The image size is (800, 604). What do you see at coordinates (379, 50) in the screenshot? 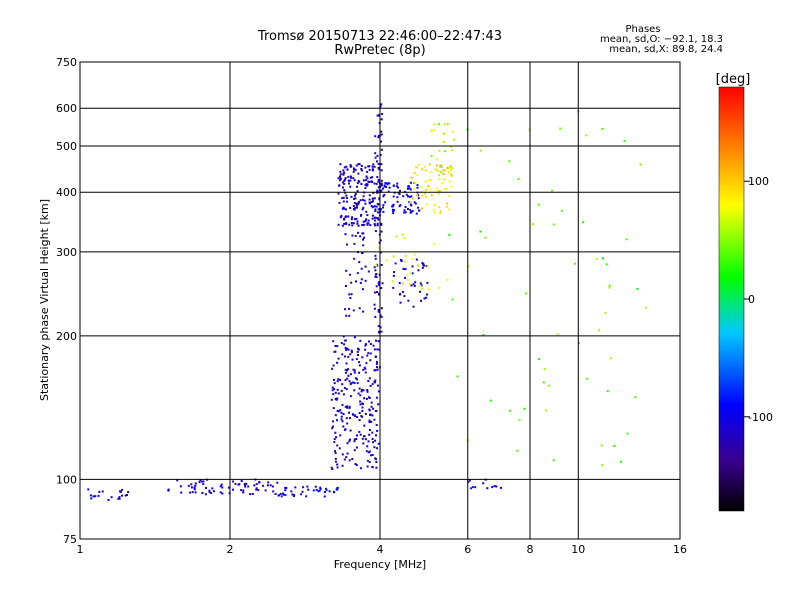
I see `chart-subtitle: RwPretec (8p)` at bounding box center [379, 50].